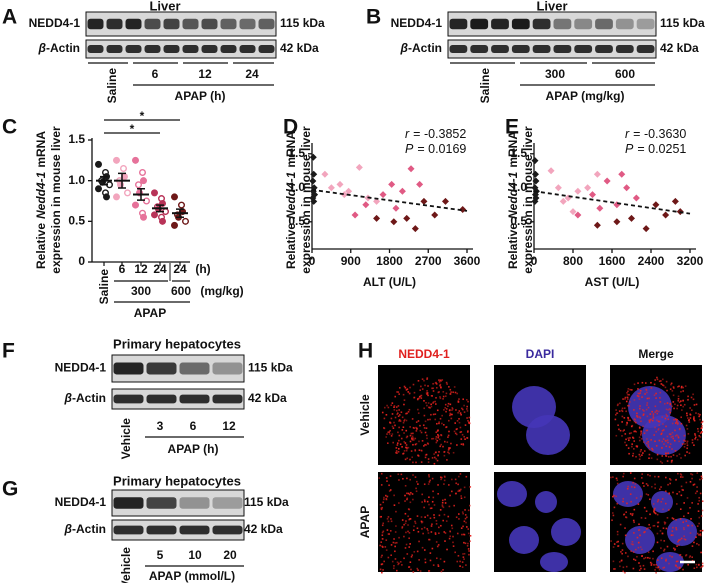 The image size is (717, 583). I want to click on nucleus, so click(524, 540).